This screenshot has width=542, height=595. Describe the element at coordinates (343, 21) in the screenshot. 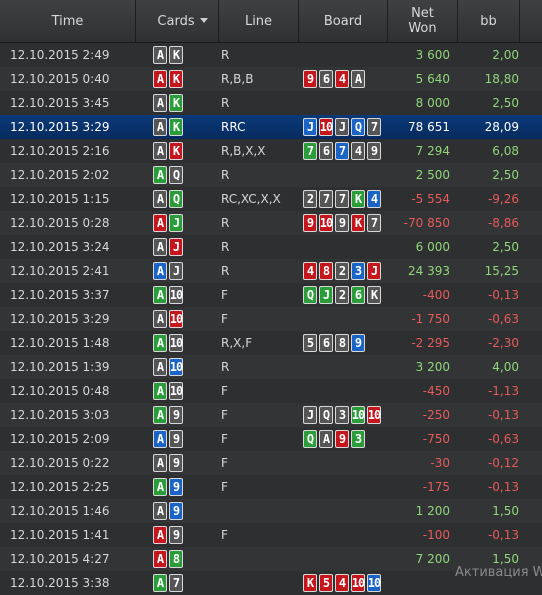

I see `column-header-board: Board` at that location.